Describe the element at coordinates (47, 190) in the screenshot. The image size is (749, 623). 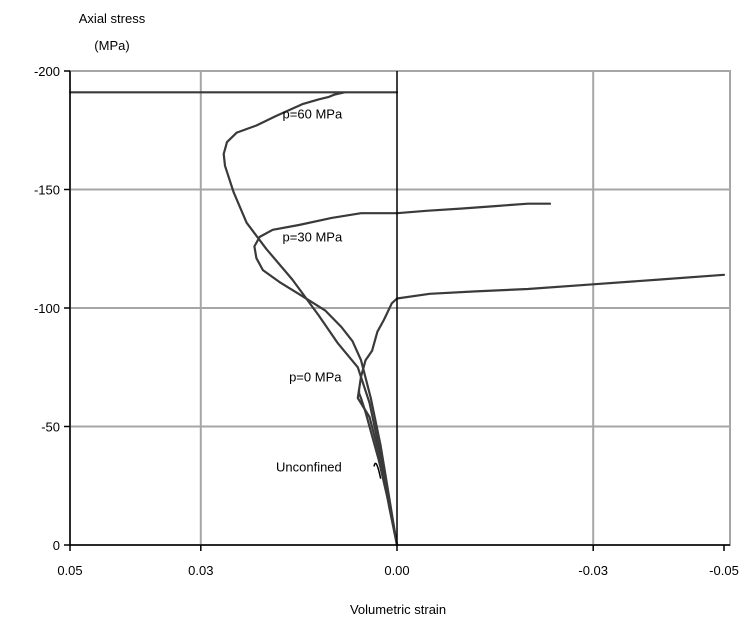
I see `y-tick-label: -150` at that location.